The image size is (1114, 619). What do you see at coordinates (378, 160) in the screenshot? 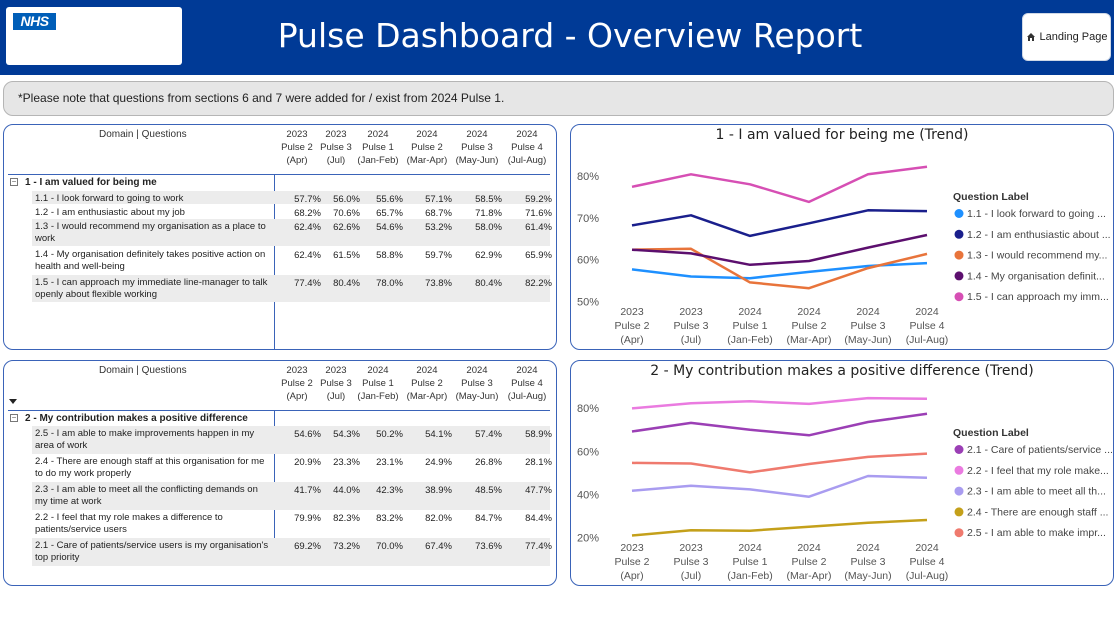
I see `column-header-line: (Jan-Feb)` at bounding box center [378, 160].